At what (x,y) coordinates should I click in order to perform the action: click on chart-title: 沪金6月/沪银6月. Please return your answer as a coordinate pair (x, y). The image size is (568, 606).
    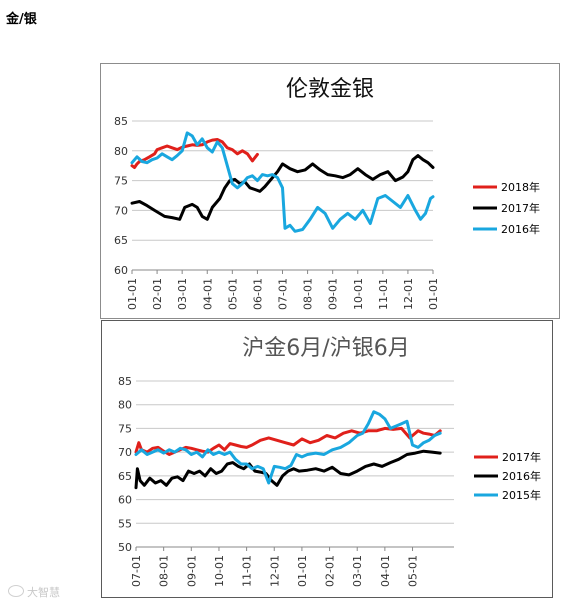
    Looking at the image, I should click on (325, 348).